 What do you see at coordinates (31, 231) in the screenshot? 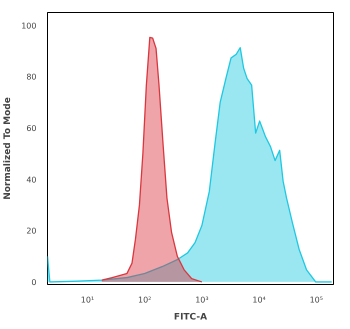
I see `y-tick-label: 20` at bounding box center [31, 231].